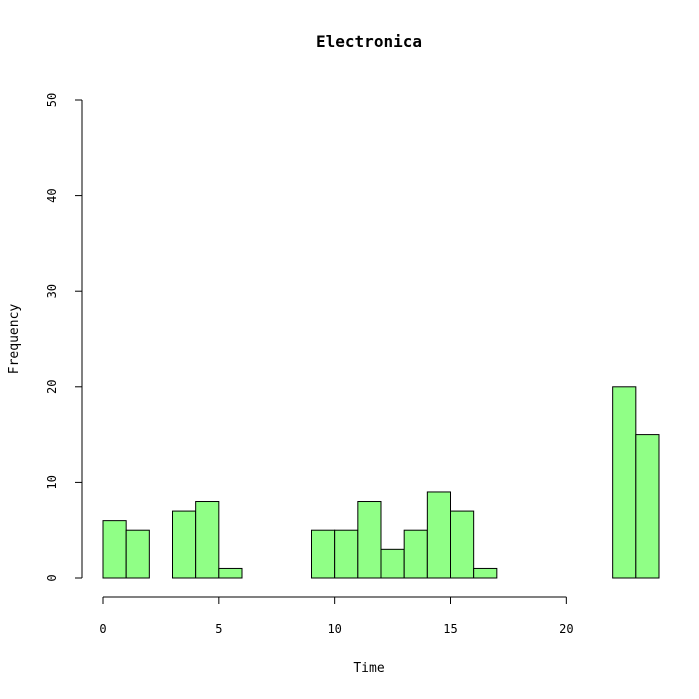 Image resolution: width=699 pixels, height=699 pixels. I want to click on x-axis: 0 5 10 15 20, so click(336, 616).